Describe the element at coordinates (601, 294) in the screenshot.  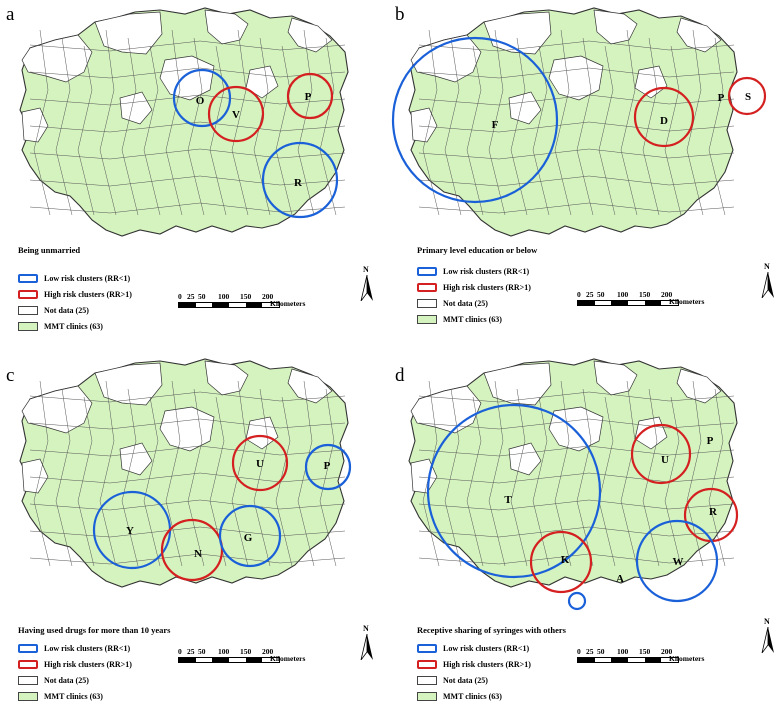
I see `scale-tick: 50` at that location.